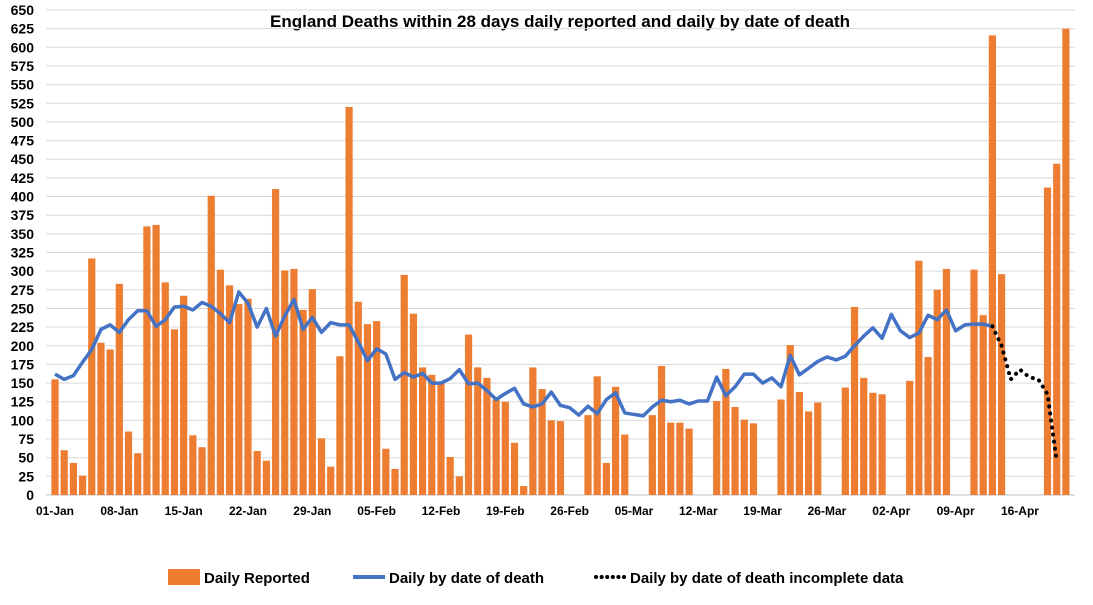 The width and height of the screenshot is (1093, 605). Describe the element at coordinates (23, 308) in the screenshot. I see `y-tick-label: 250` at that location.